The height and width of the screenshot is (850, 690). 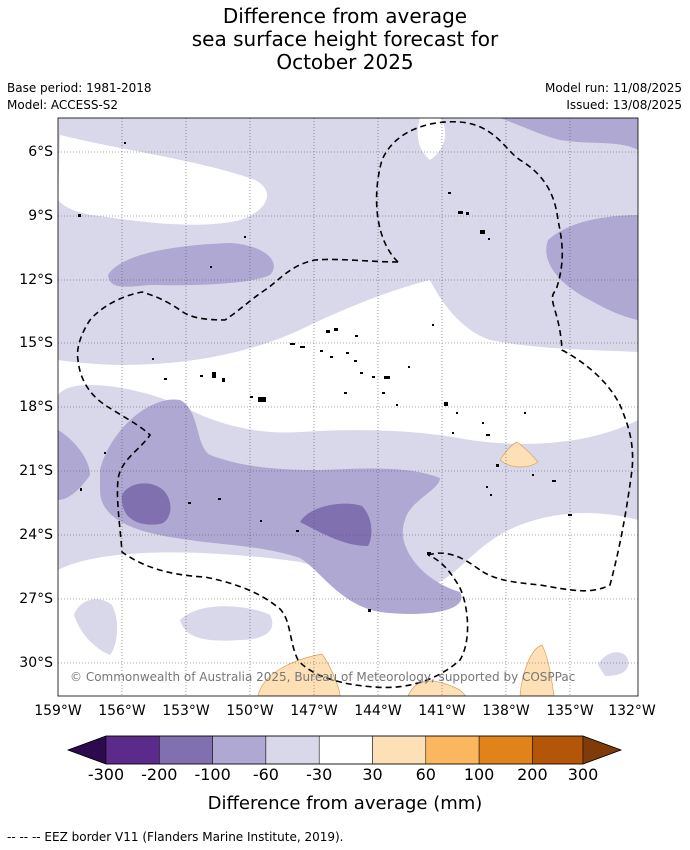 What do you see at coordinates (345, 16) in the screenshot?
I see `title-line-1: Difference from average` at bounding box center [345, 16].